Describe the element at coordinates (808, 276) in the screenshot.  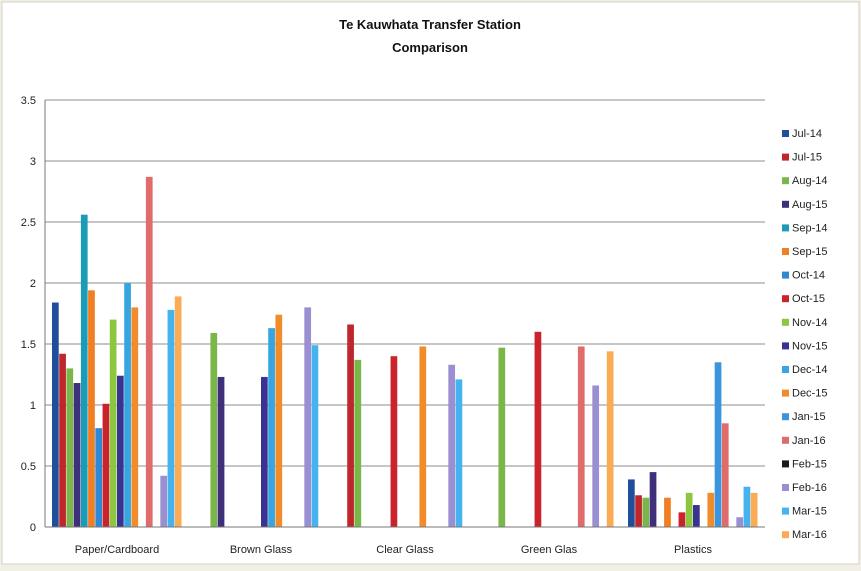
I see `legend-label: Oct-14` at that location.